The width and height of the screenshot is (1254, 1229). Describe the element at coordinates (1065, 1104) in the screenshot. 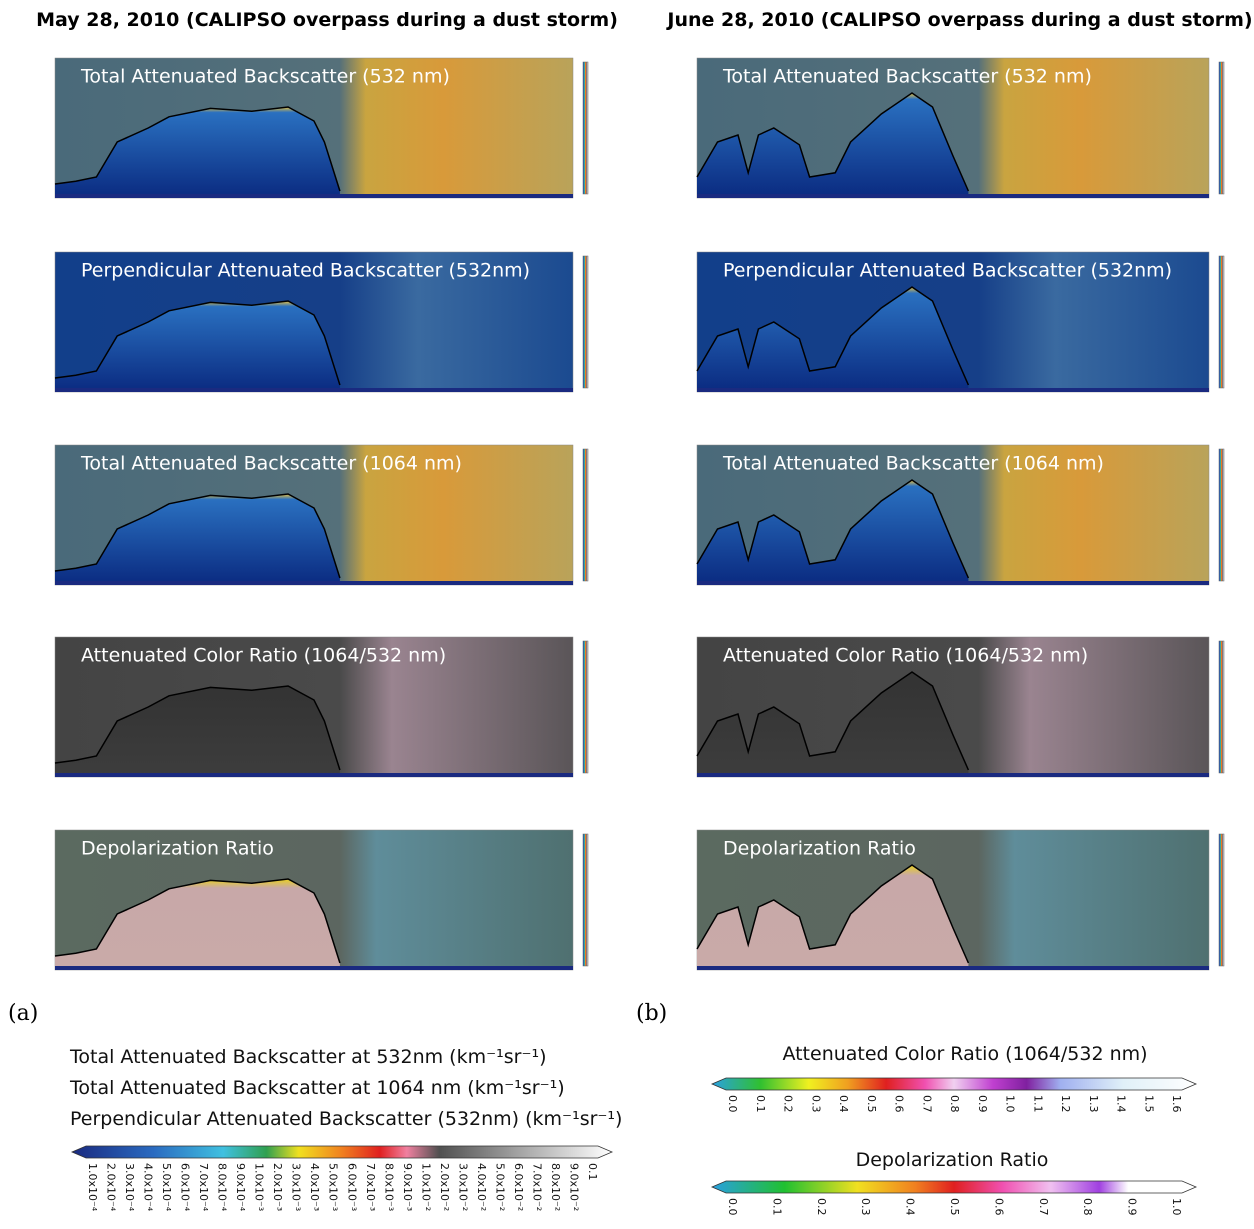

I see `colorbar-tick: 1.2` at that location.